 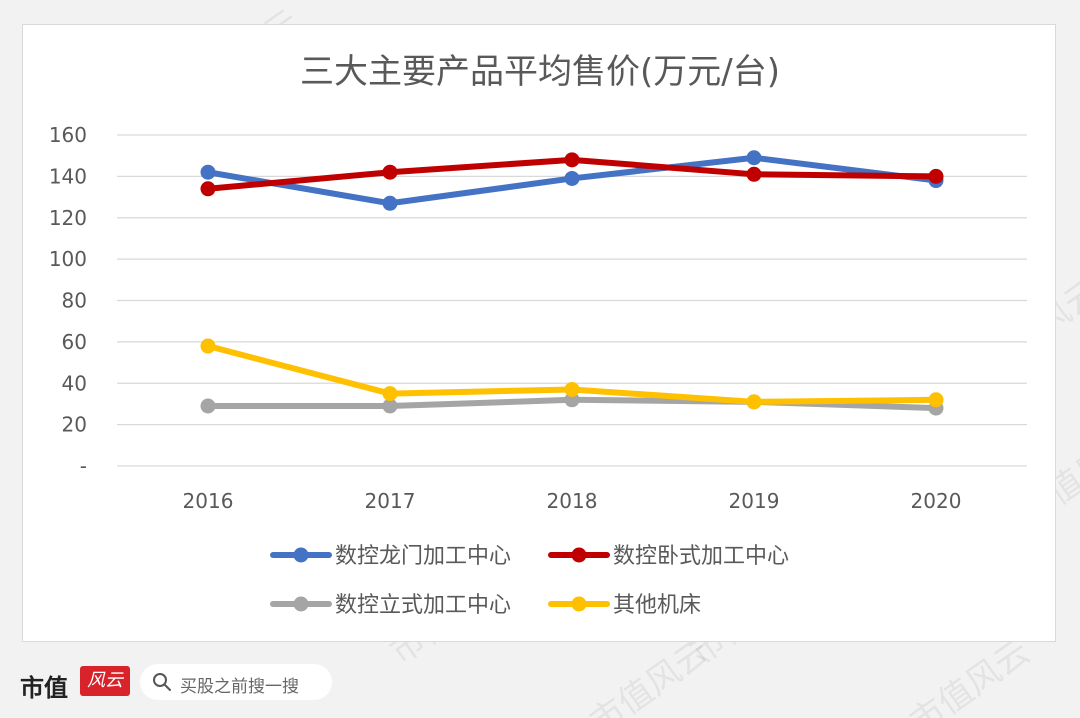 What do you see at coordinates (239, 687) in the screenshot?
I see `search-placeholder: 买股之前搜一搜` at bounding box center [239, 687].